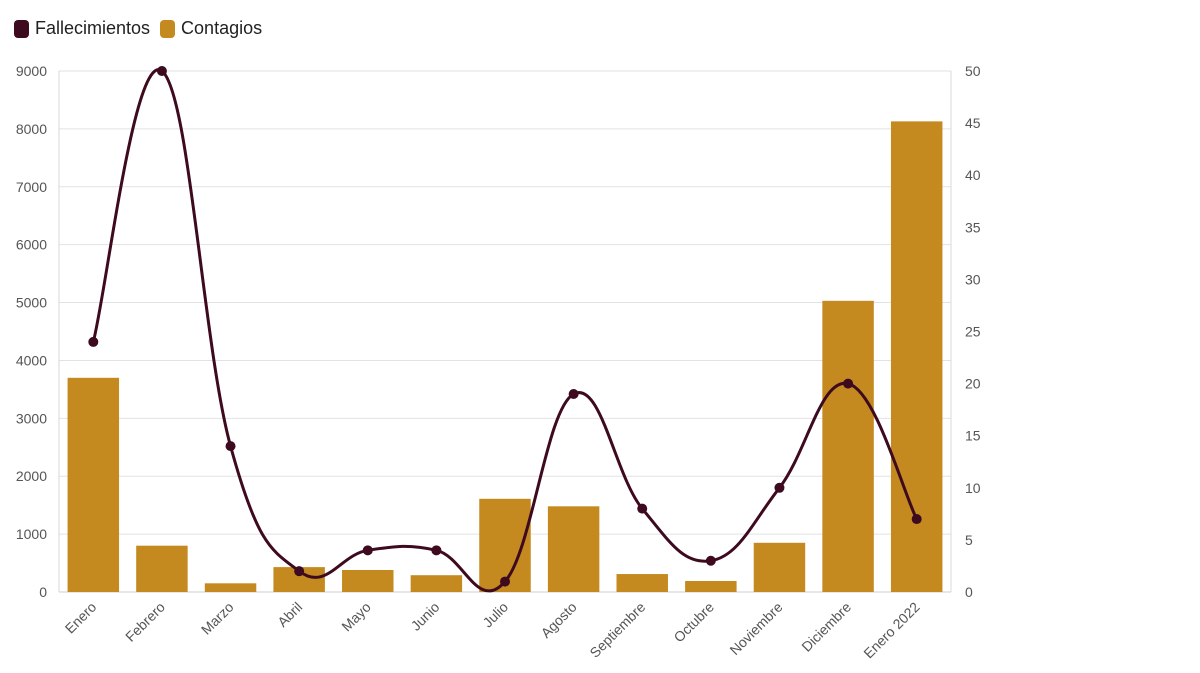  What do you see at coordinates (93, 28) in the screenshot?
I see `legend-label-fallecimientos: Fallecimientos` at bounding box center [93, 28].